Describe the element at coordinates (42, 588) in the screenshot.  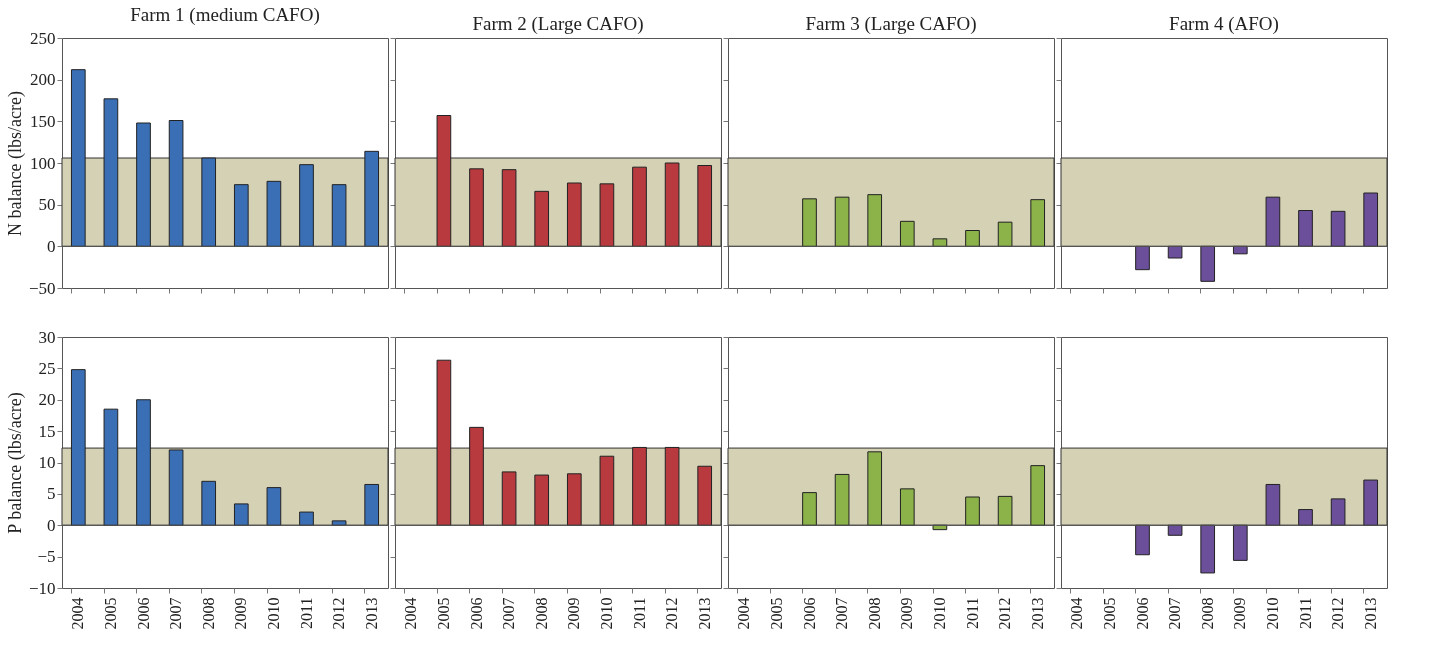
I see `y-tick-label: −10` at that location.